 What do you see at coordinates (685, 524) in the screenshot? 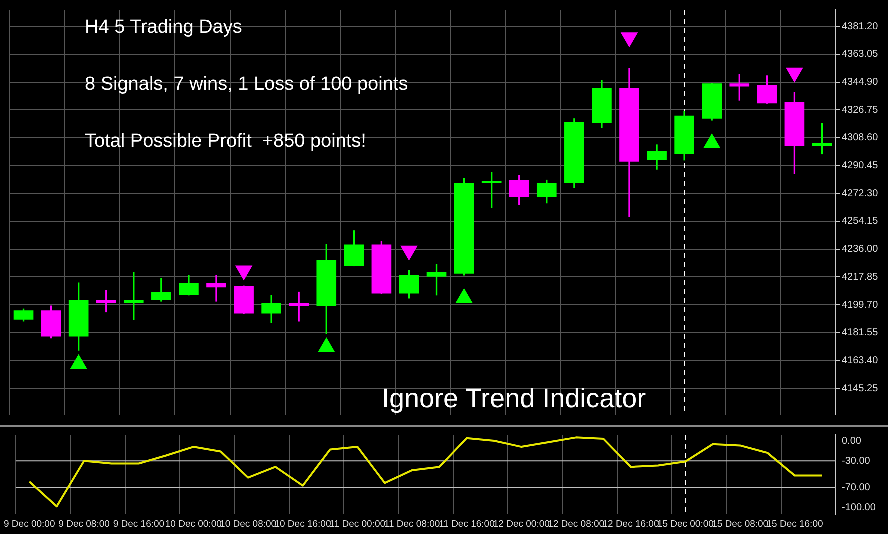
I see `x-tick-label: 15 Dec 00:00` at bounding box center [685, 524].